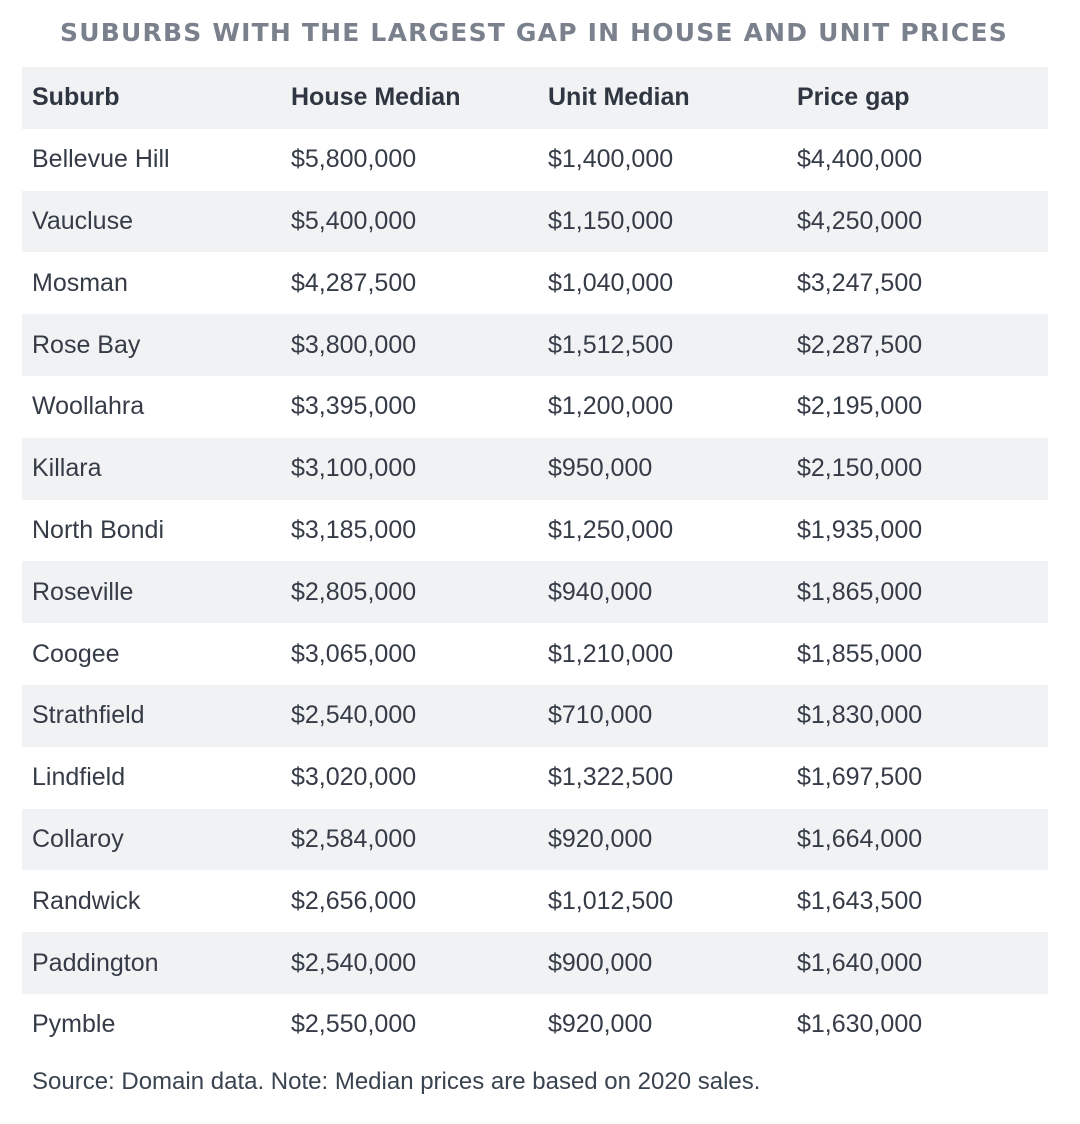  I want to click on suburb-cell: Coogee, so click(76, 653).